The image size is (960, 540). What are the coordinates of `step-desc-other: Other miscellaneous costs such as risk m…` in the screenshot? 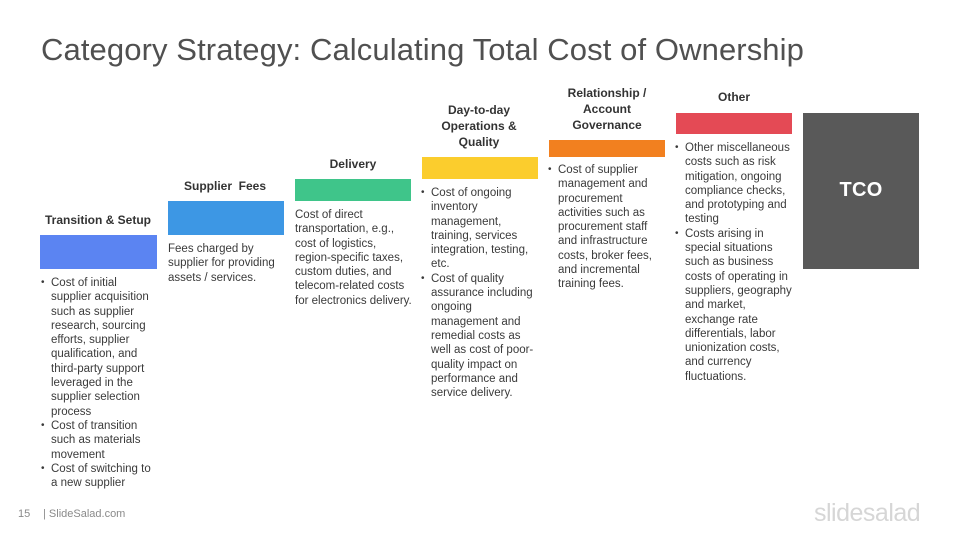 It's located at (735, 262).